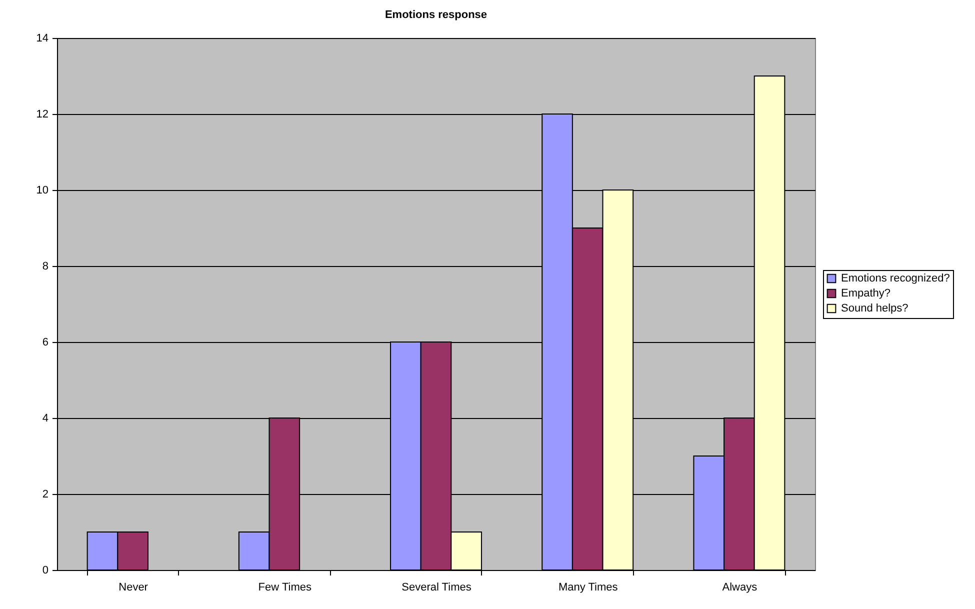 The height and width of the screenshot is (609, 975). I want to click on legend-label: Emotions recognized?, so click(895, 278).